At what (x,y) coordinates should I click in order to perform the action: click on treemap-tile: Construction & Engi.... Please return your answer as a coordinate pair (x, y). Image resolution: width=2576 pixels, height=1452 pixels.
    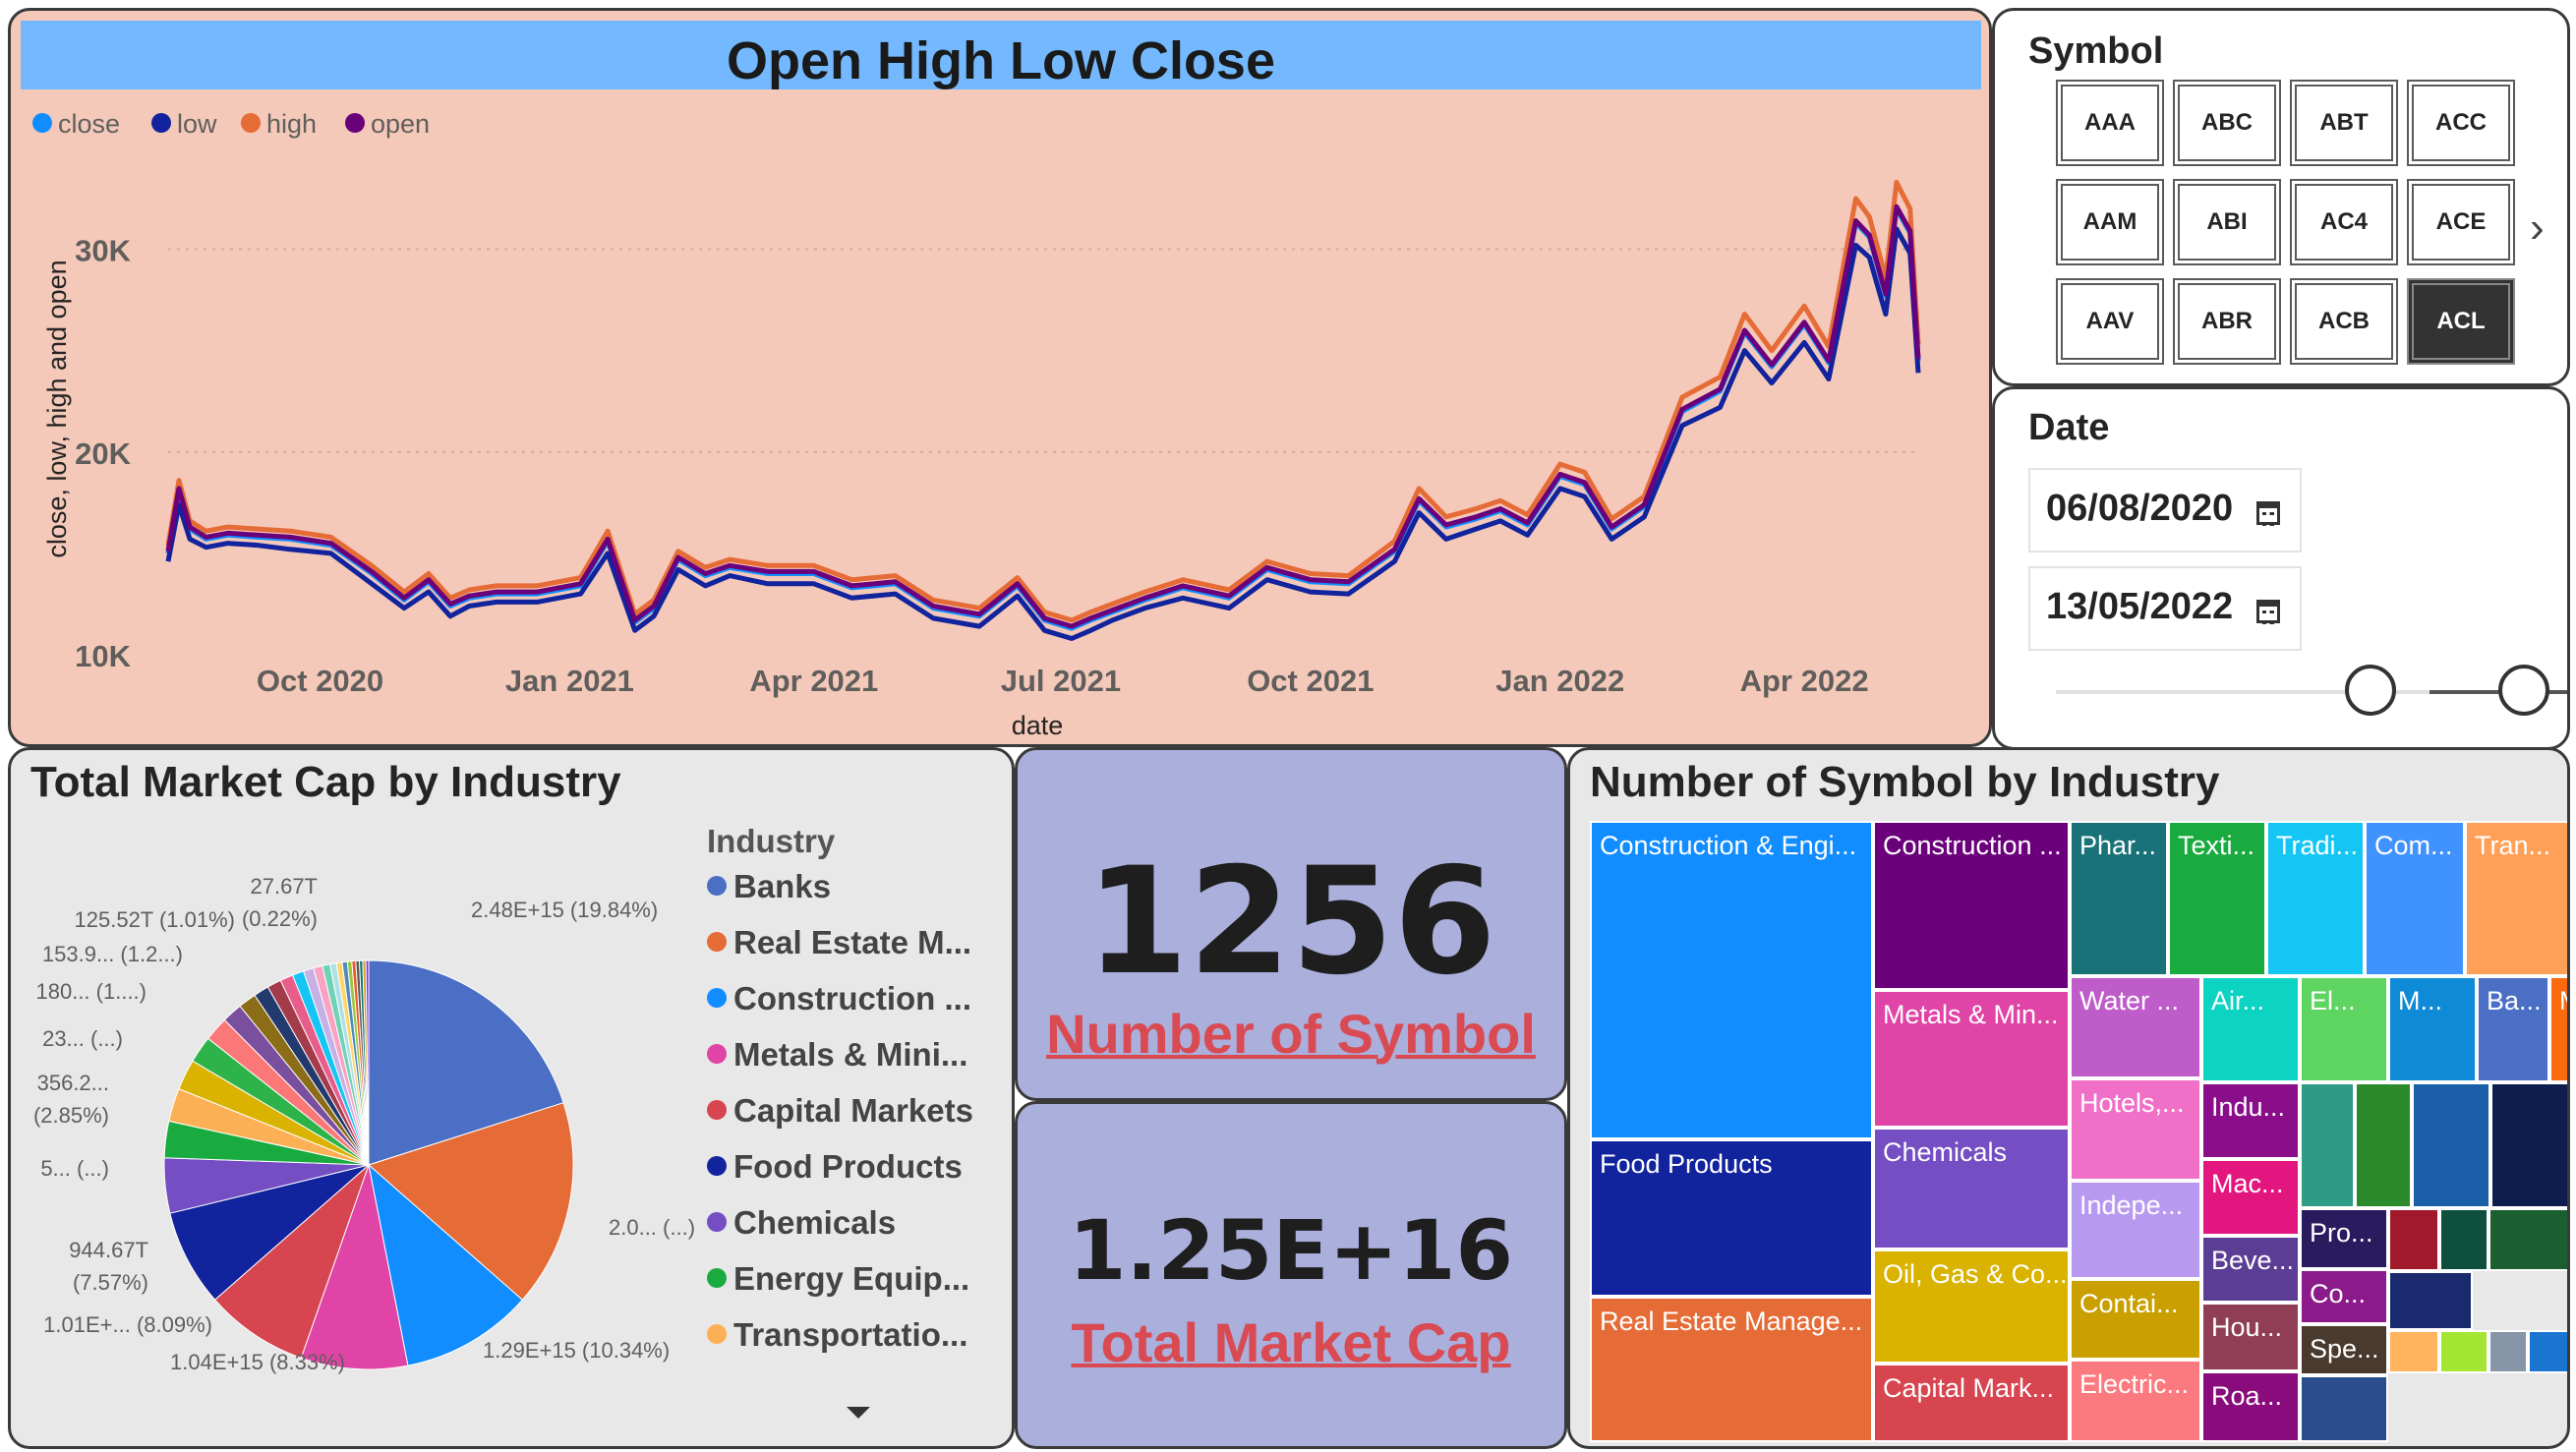
    Looking at the image, I should click on (1731, 980).